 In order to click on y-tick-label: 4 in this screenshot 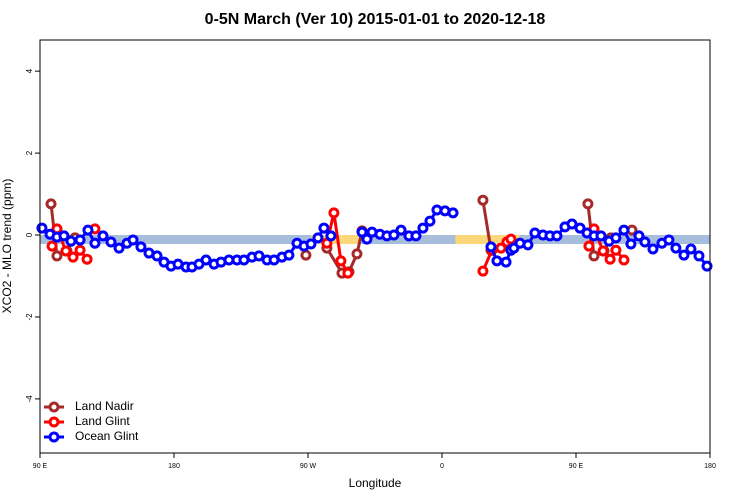, I will do `click(29, 70)`.